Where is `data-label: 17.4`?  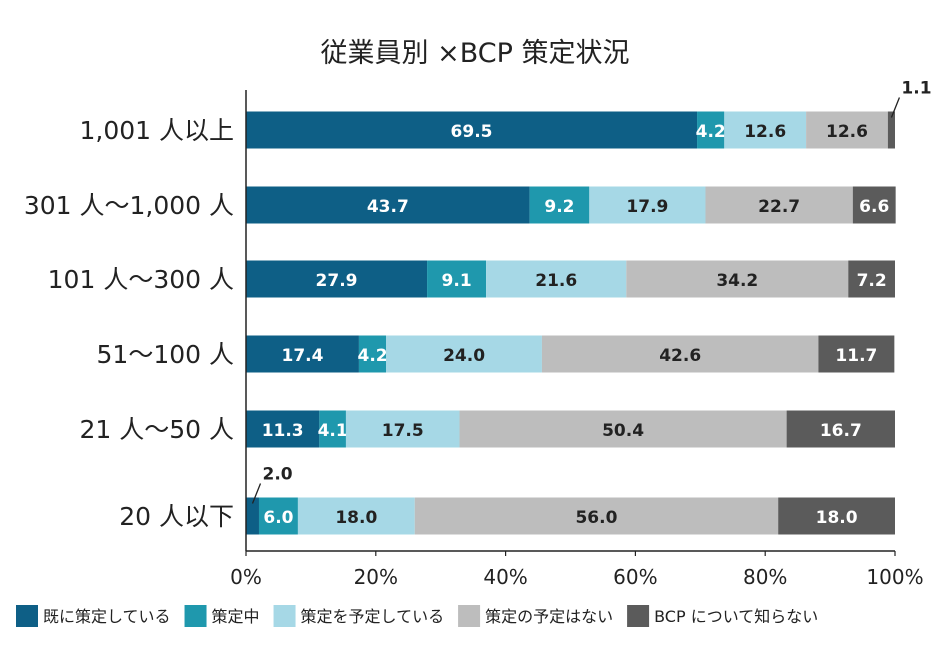
data-label: 17.4 is located at coordinates (302, 356).